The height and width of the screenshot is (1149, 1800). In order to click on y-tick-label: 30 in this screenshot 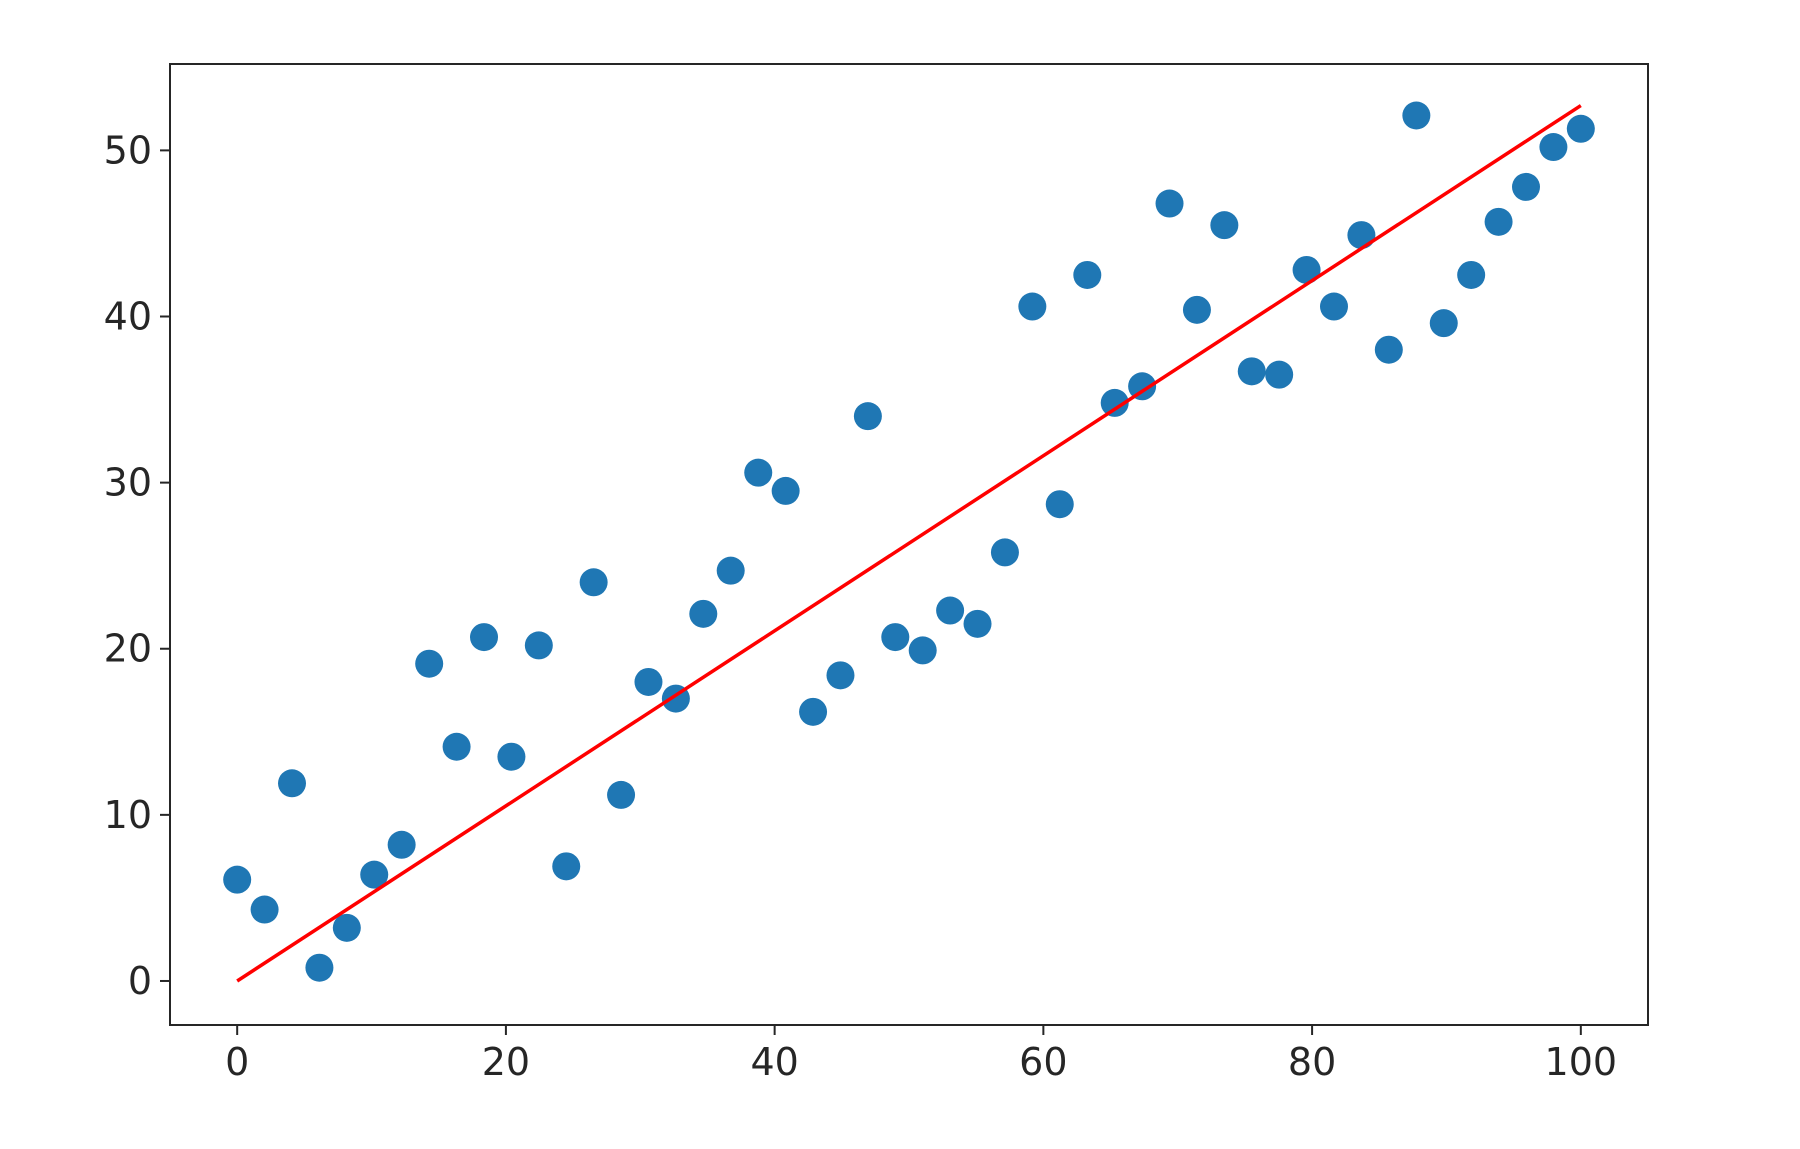, I will do `click(128, 483)`.